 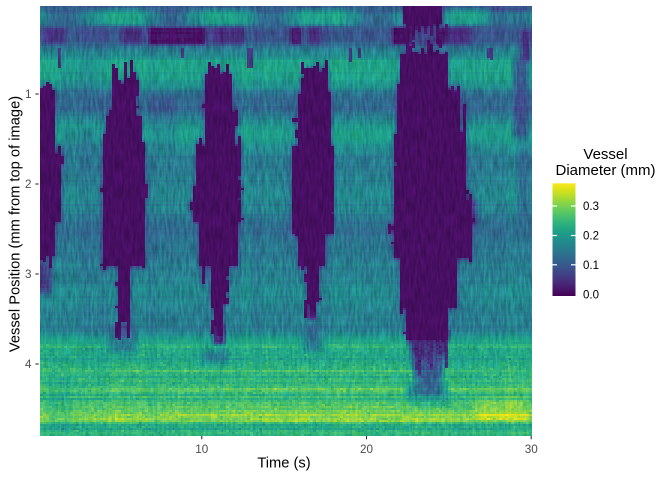 I want to click on svg-text:Vessel Position (mm from top o: Vessel Position (mm from top of image), so click(x=16, y=224).